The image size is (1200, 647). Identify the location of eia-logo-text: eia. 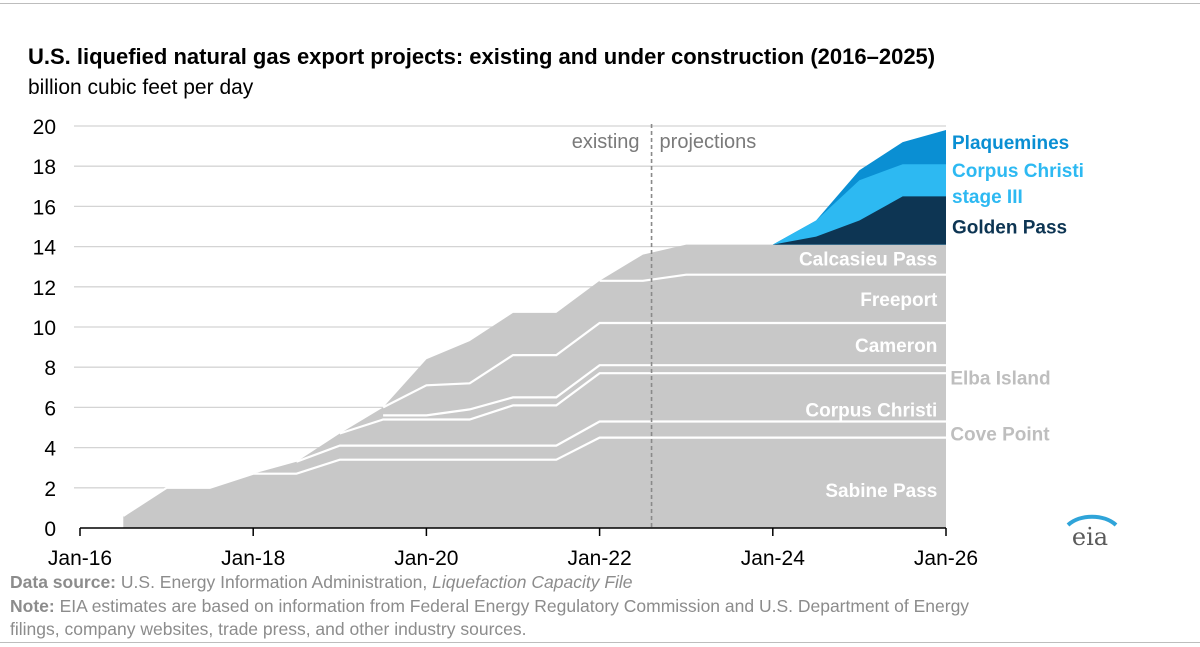
(1090, 535).